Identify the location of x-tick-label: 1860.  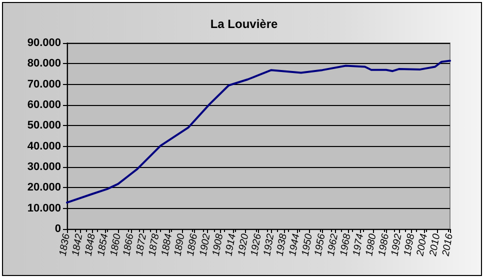
(116, 244).